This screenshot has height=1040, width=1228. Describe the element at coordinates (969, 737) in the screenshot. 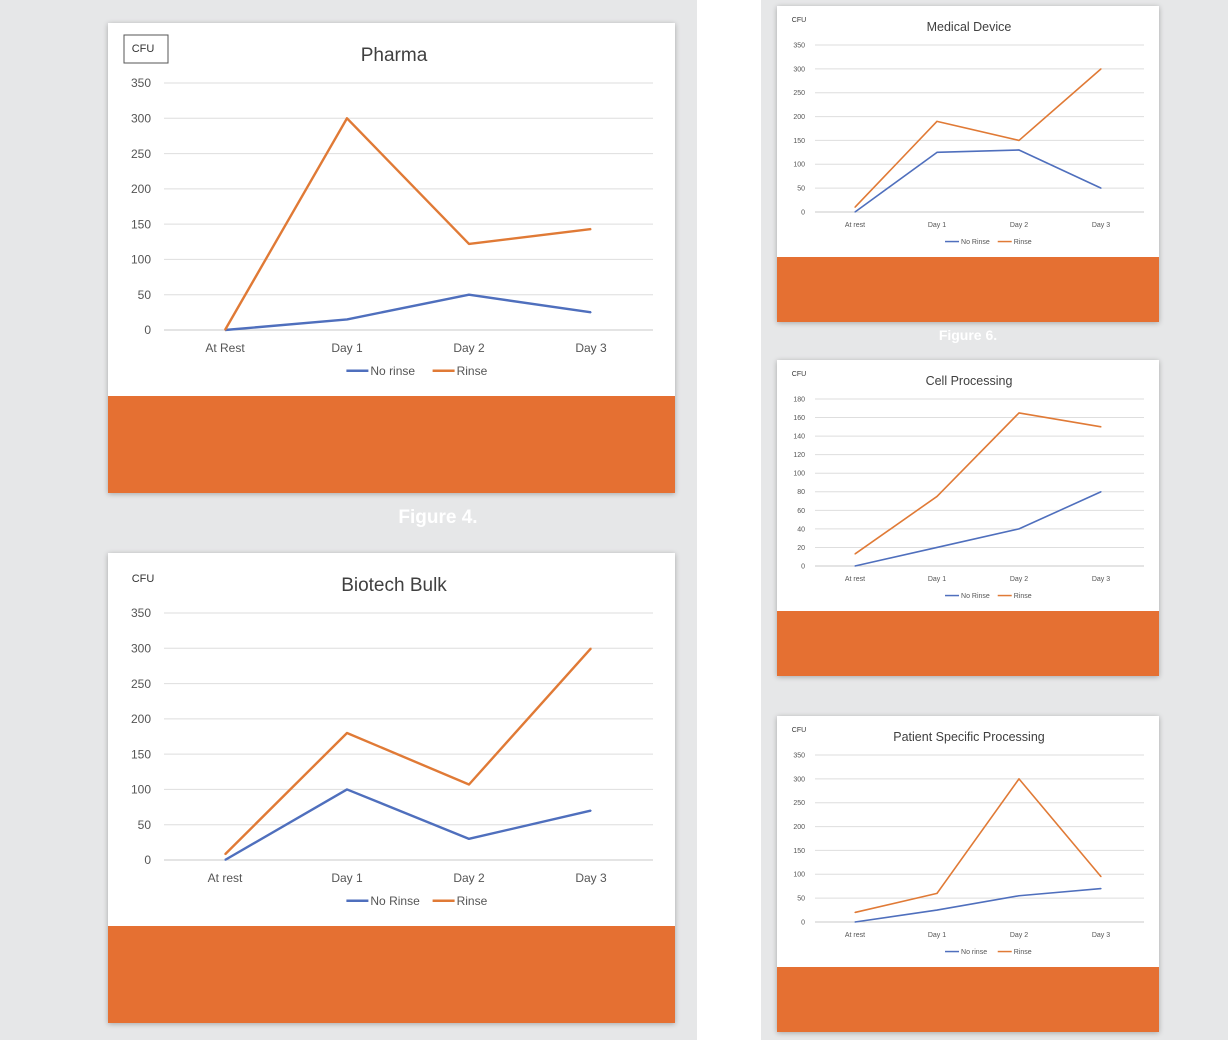

I see `chart-title: Patient Specific Processing` at that location.